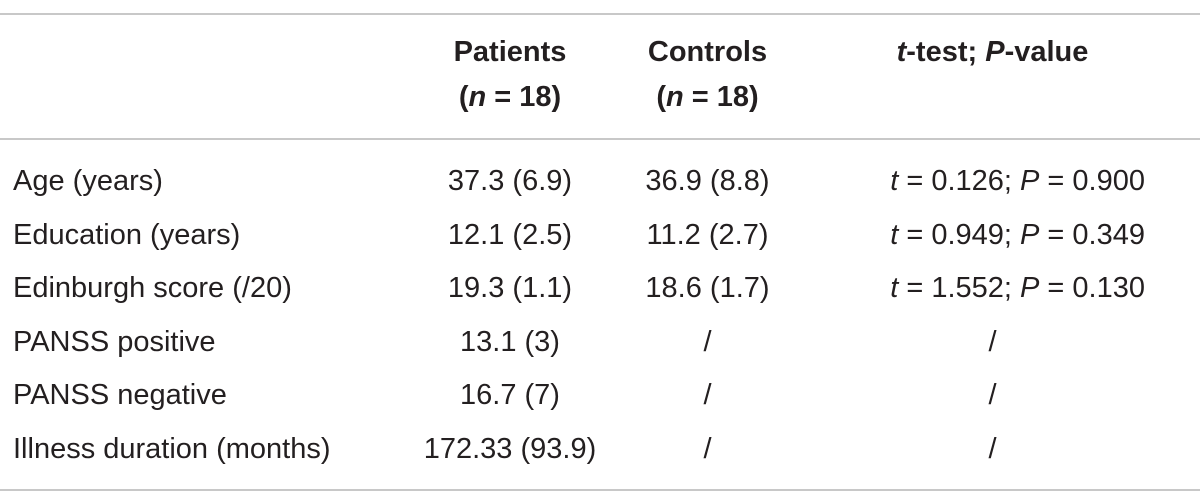 The height and width of the screenshot is (503, 1200). Describe the element at coordinates (1017, 234) in the screenshot. I see `ttest-value: t = 0.949; P = 0.349` at that location.